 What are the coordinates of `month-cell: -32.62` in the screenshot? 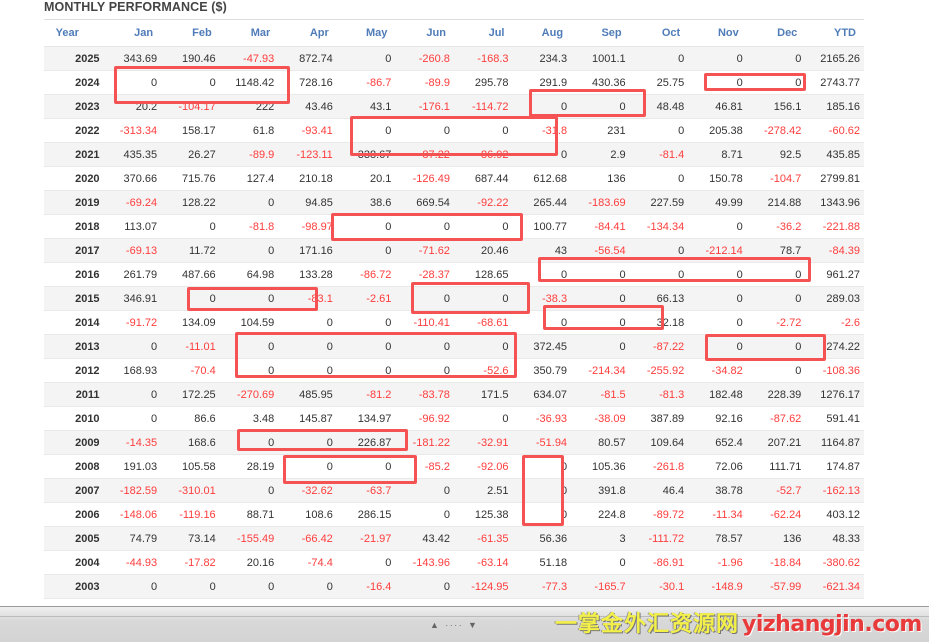 It's located at (307, 490).